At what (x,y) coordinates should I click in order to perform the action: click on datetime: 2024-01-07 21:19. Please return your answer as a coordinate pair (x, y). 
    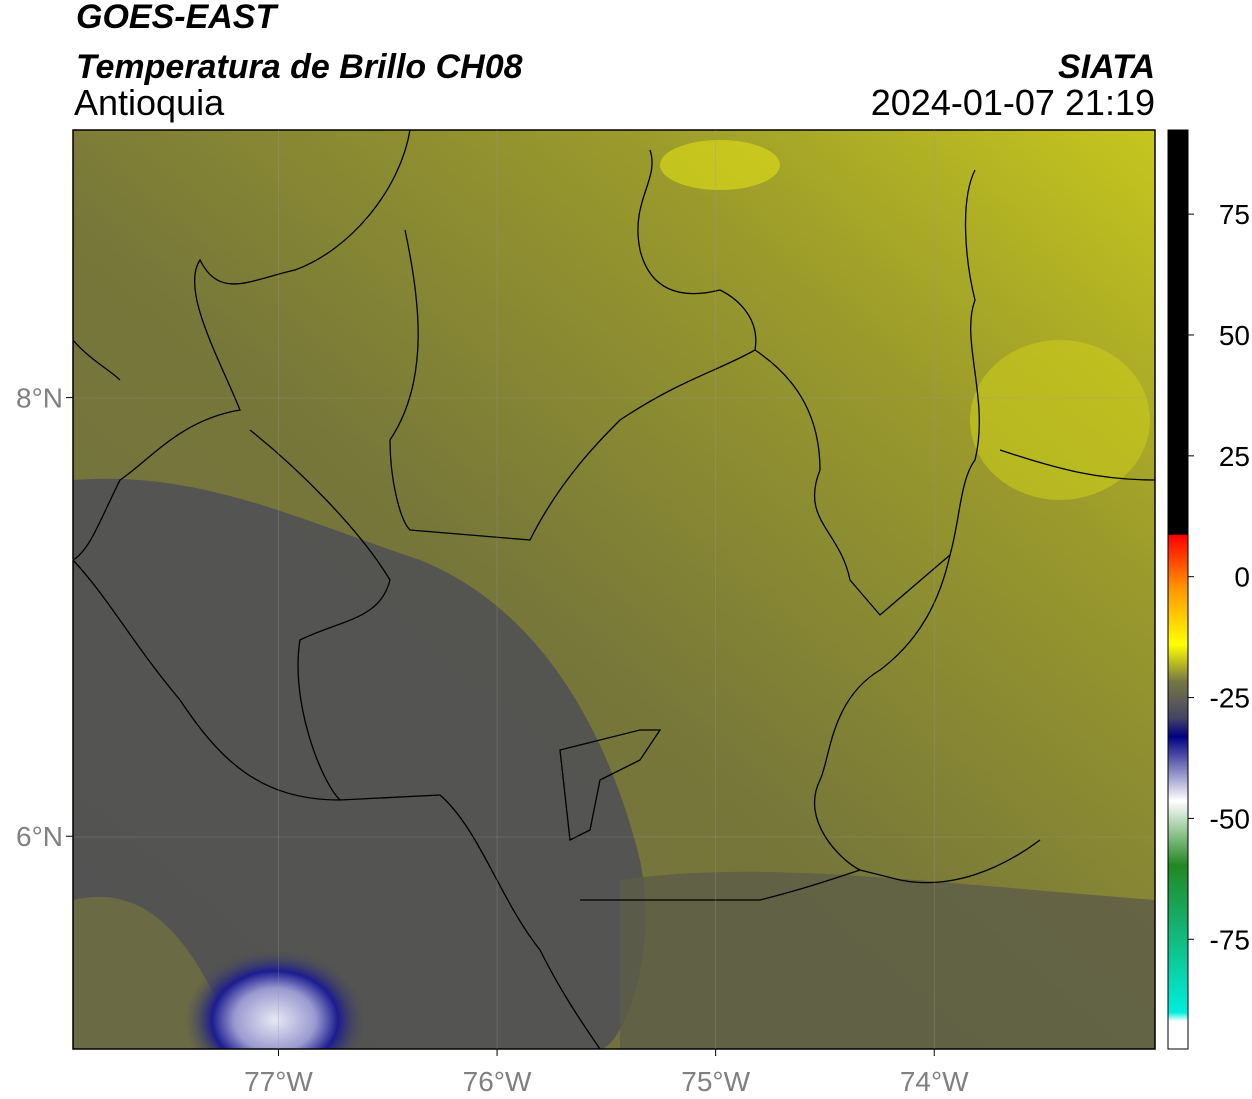
    Looking at the image, I should click on (1013, 102).